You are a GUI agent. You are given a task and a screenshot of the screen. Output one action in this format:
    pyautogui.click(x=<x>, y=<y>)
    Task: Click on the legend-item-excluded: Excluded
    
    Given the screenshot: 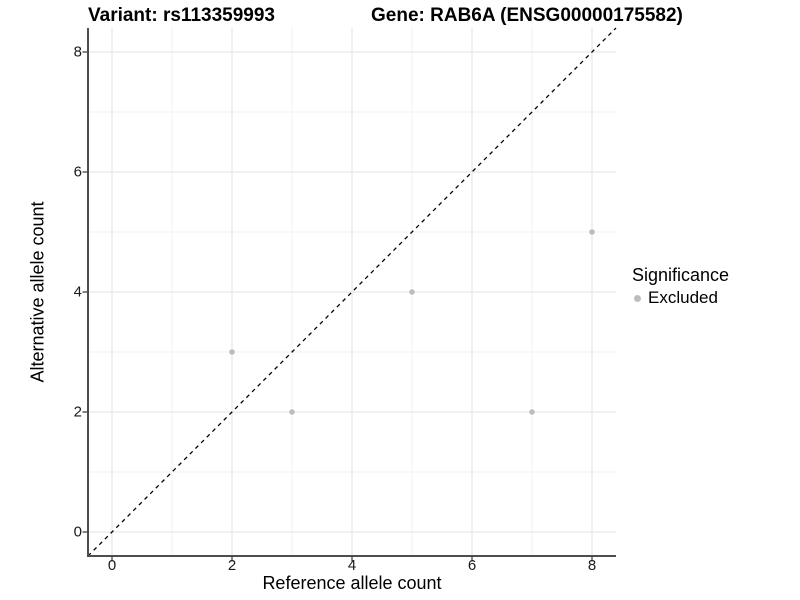 What is the action you would take?
    pyautogui.click(x=680, y=298)
    